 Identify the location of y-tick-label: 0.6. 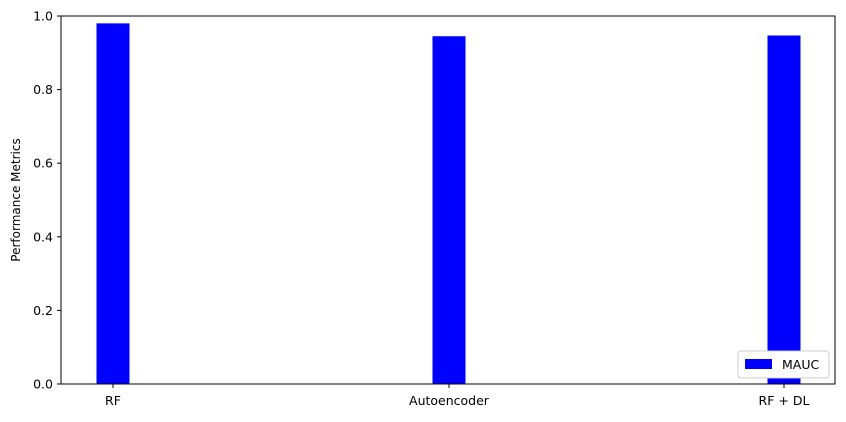
(43, 163).